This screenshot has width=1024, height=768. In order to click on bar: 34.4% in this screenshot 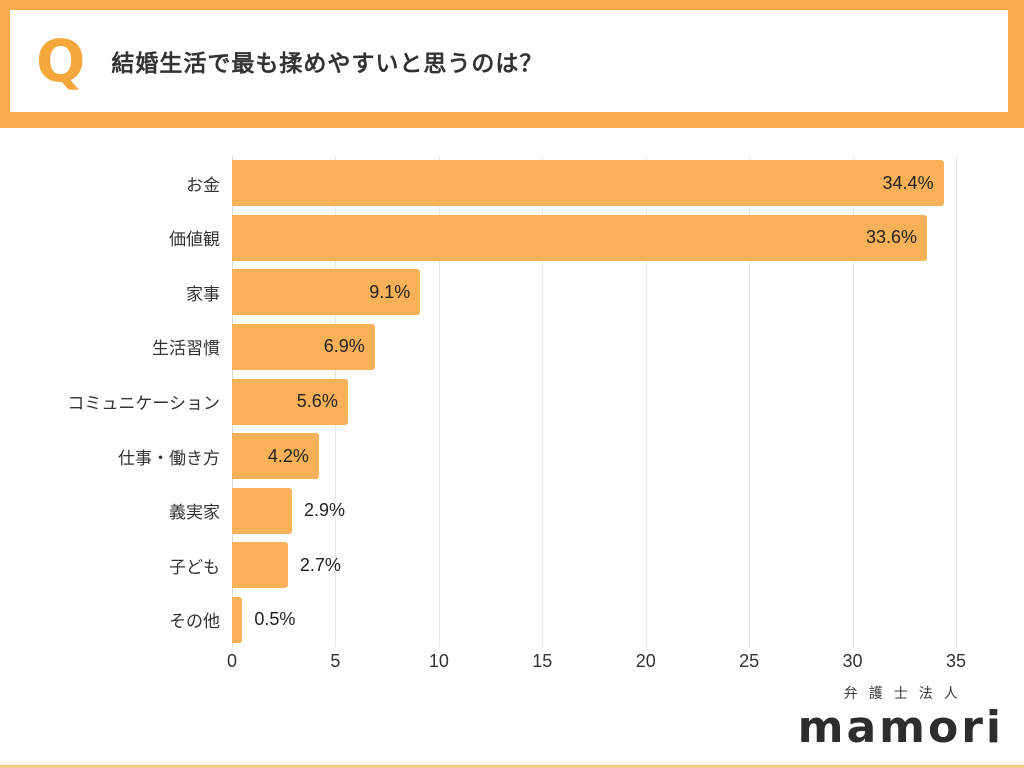, I will do `click(588, 183)`.